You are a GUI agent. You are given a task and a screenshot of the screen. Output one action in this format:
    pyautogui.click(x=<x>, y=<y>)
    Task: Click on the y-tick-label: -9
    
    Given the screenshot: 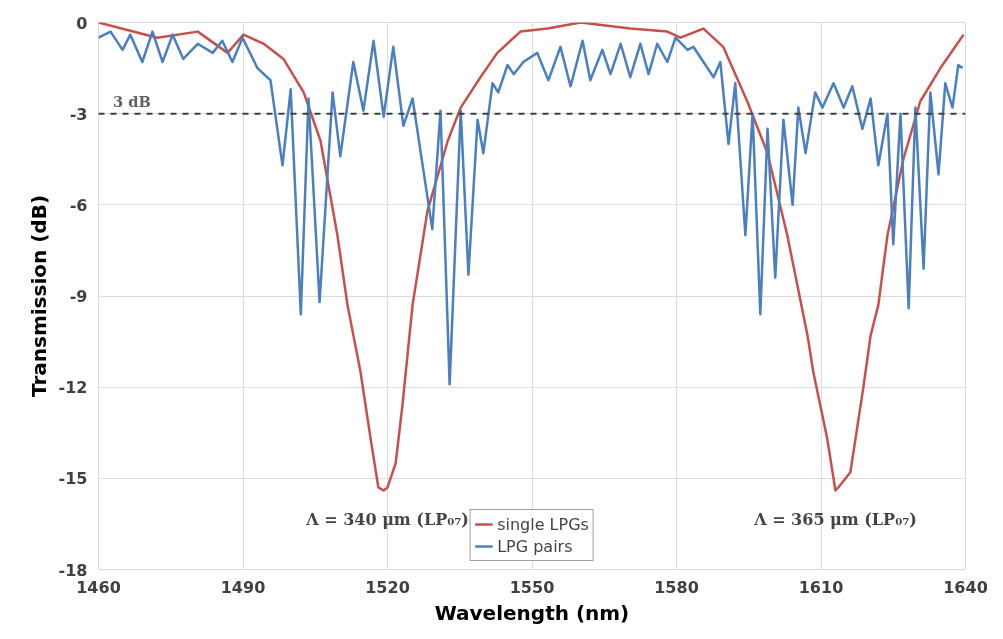 What is the action you would take?
    pyautogui.click(x=78, y=296)
    